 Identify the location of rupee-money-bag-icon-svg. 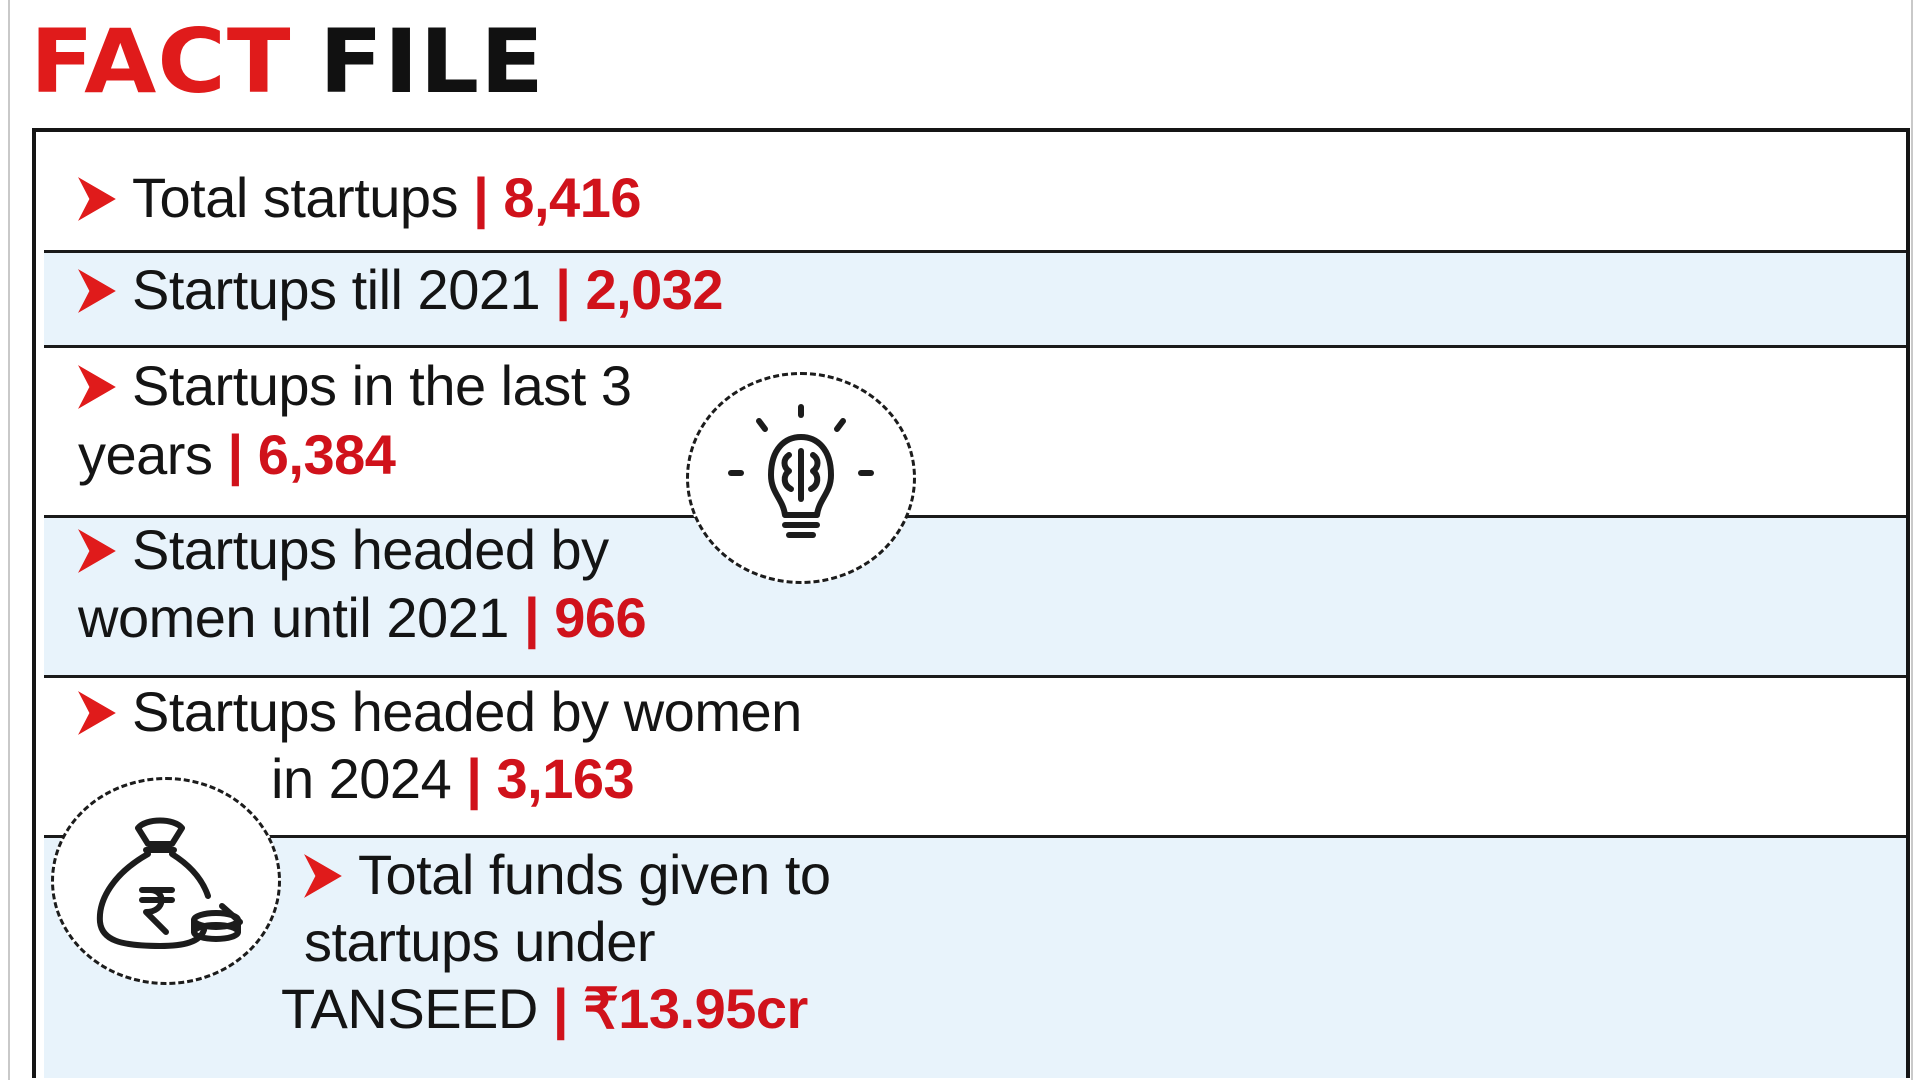
(169, 883).